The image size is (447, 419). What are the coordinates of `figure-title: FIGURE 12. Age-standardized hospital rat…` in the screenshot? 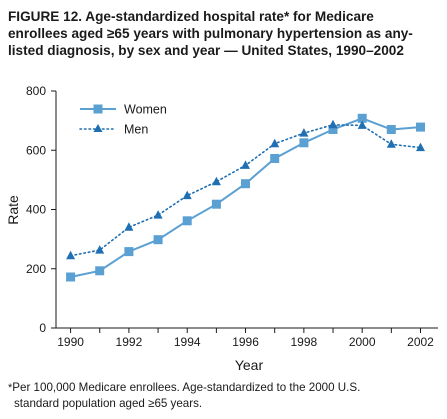 It's located at (224, 33).